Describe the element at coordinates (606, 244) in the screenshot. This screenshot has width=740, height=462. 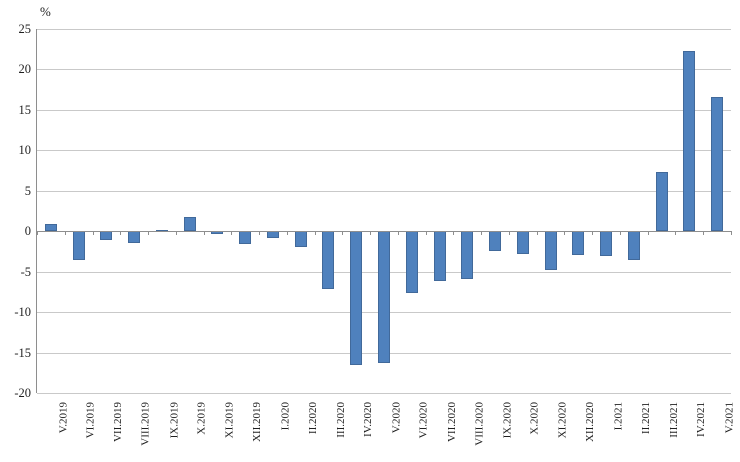
I see `bar-I.2021` at that location.